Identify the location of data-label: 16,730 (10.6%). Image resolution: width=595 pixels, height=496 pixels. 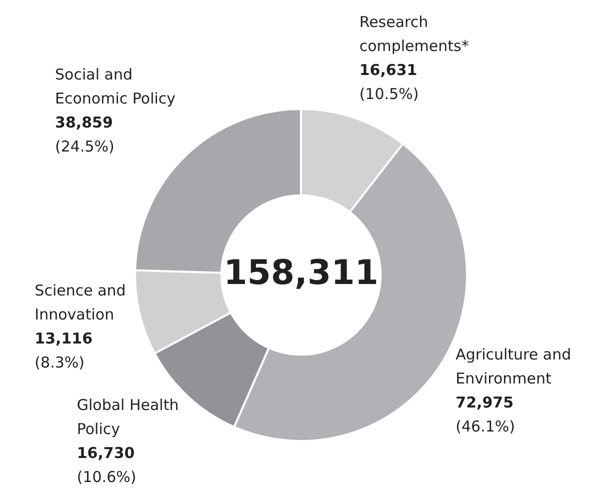
(106, 465).